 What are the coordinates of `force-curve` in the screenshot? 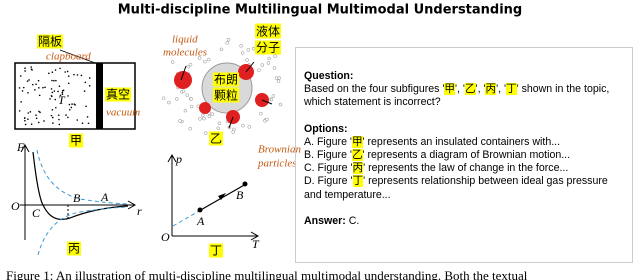 It's located at (80, 186).